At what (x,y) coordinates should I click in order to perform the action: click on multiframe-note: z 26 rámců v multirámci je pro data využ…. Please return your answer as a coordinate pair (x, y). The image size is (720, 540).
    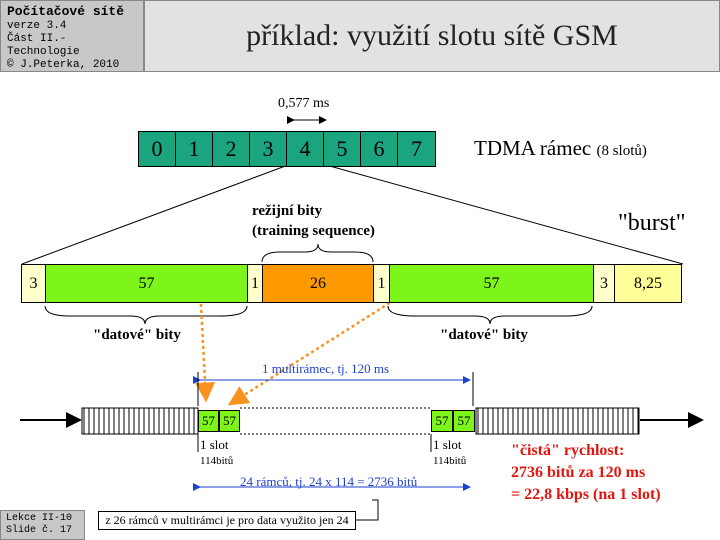
    Looking at the image, I should click on (227, 520).